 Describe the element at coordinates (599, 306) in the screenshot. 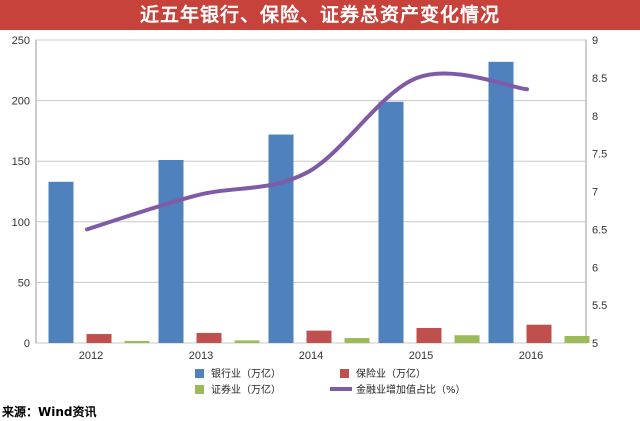

I see `y-right-tick-label: 5.5` at that location.